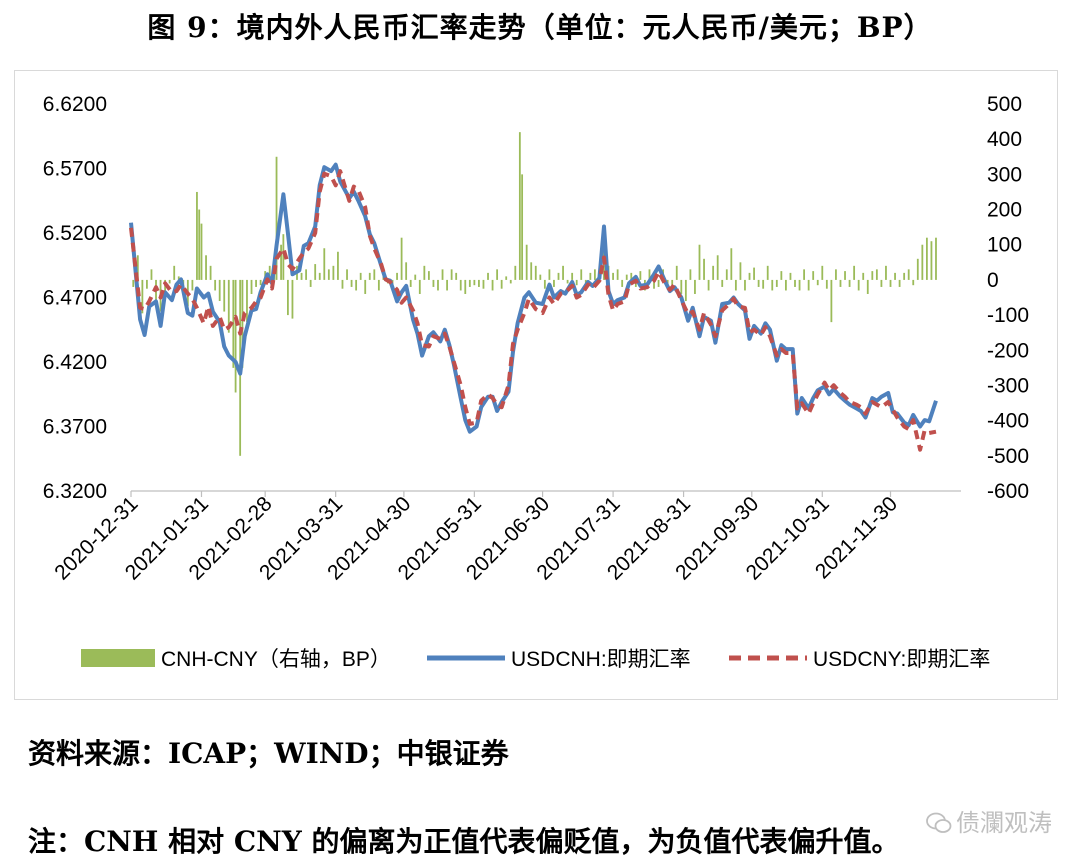 The width and height of the screenshot is (1080, 867). Describe the element at coordinates (1004, 104) in the screenshot. I see `right-tick-label: 500` at that location.